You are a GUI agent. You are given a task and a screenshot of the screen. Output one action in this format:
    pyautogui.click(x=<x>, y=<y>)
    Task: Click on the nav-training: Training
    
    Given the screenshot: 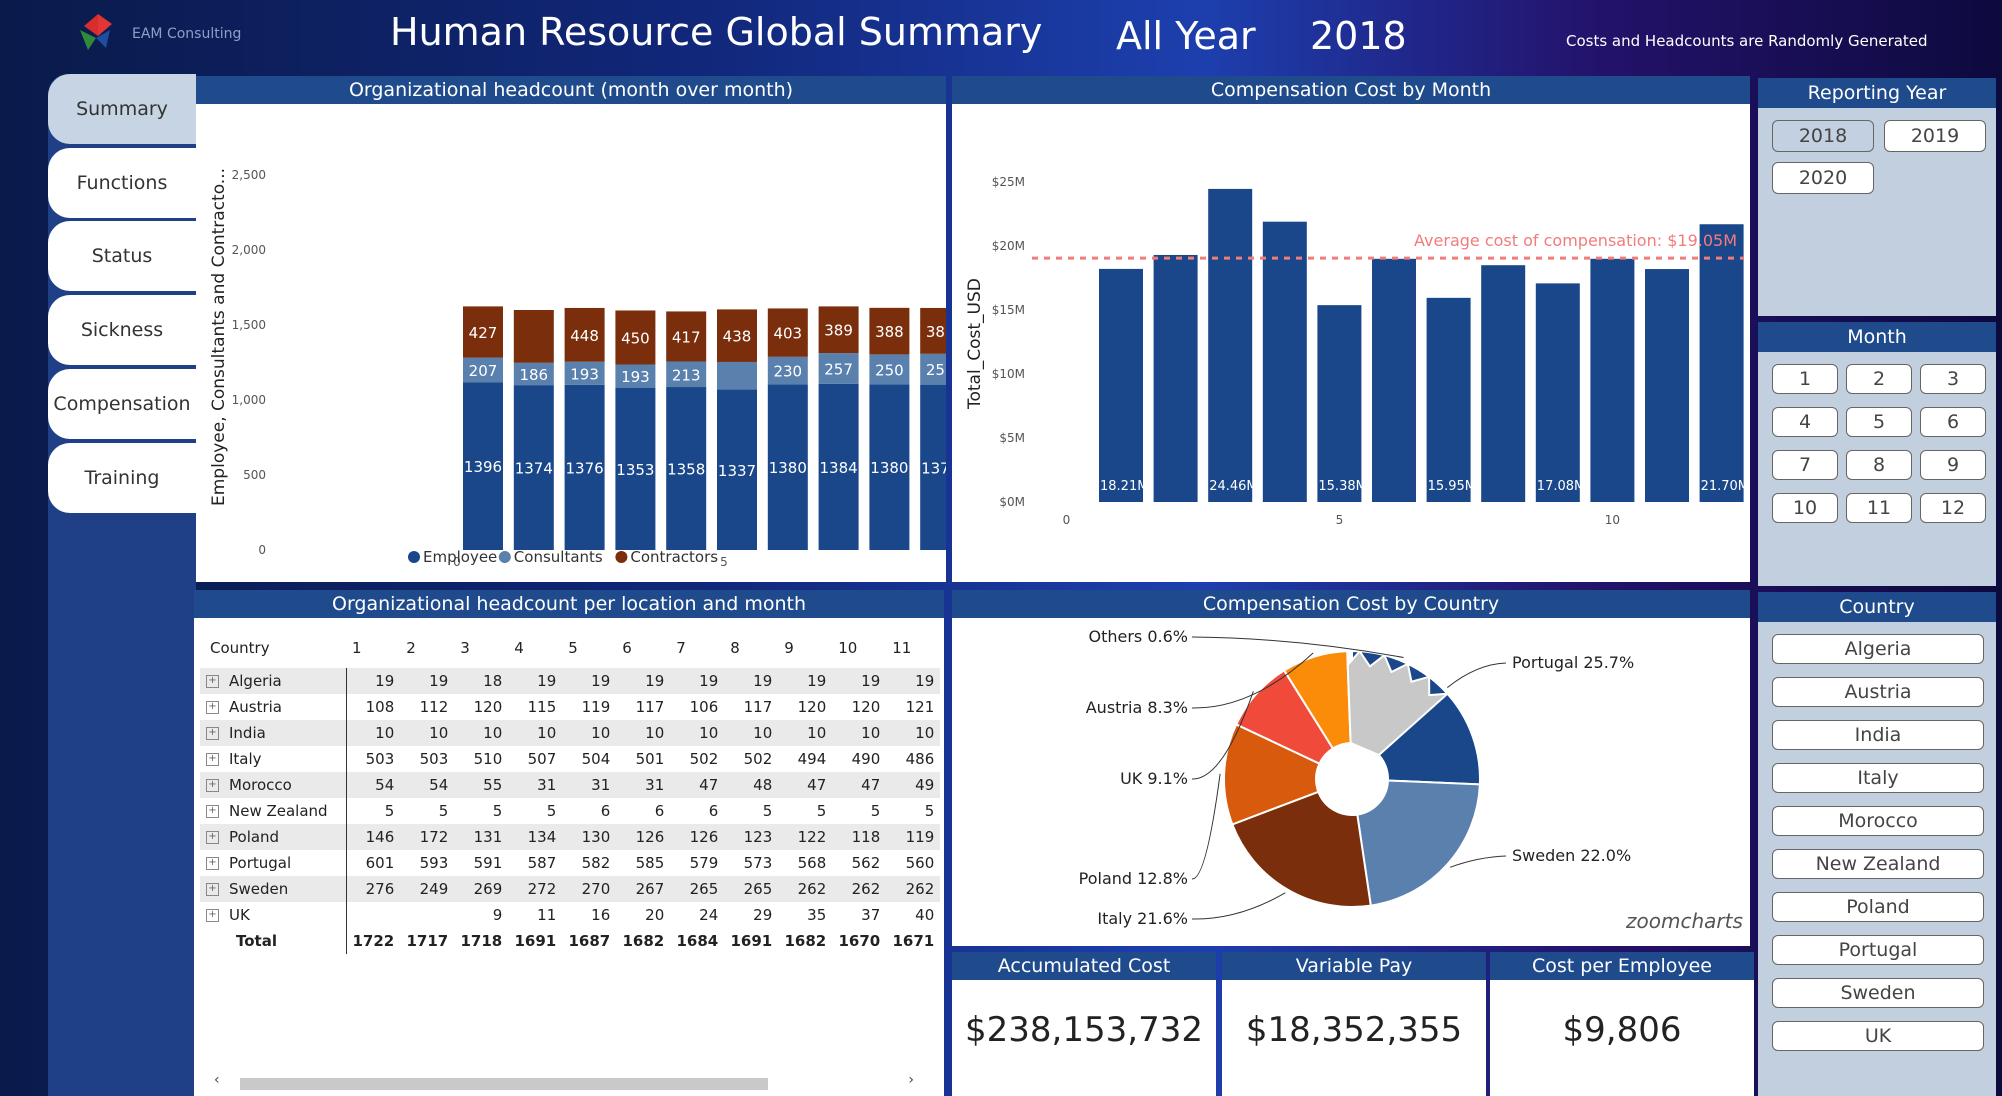 What is the action you would take?
    pyautogui.click(x=122, y=478)
    